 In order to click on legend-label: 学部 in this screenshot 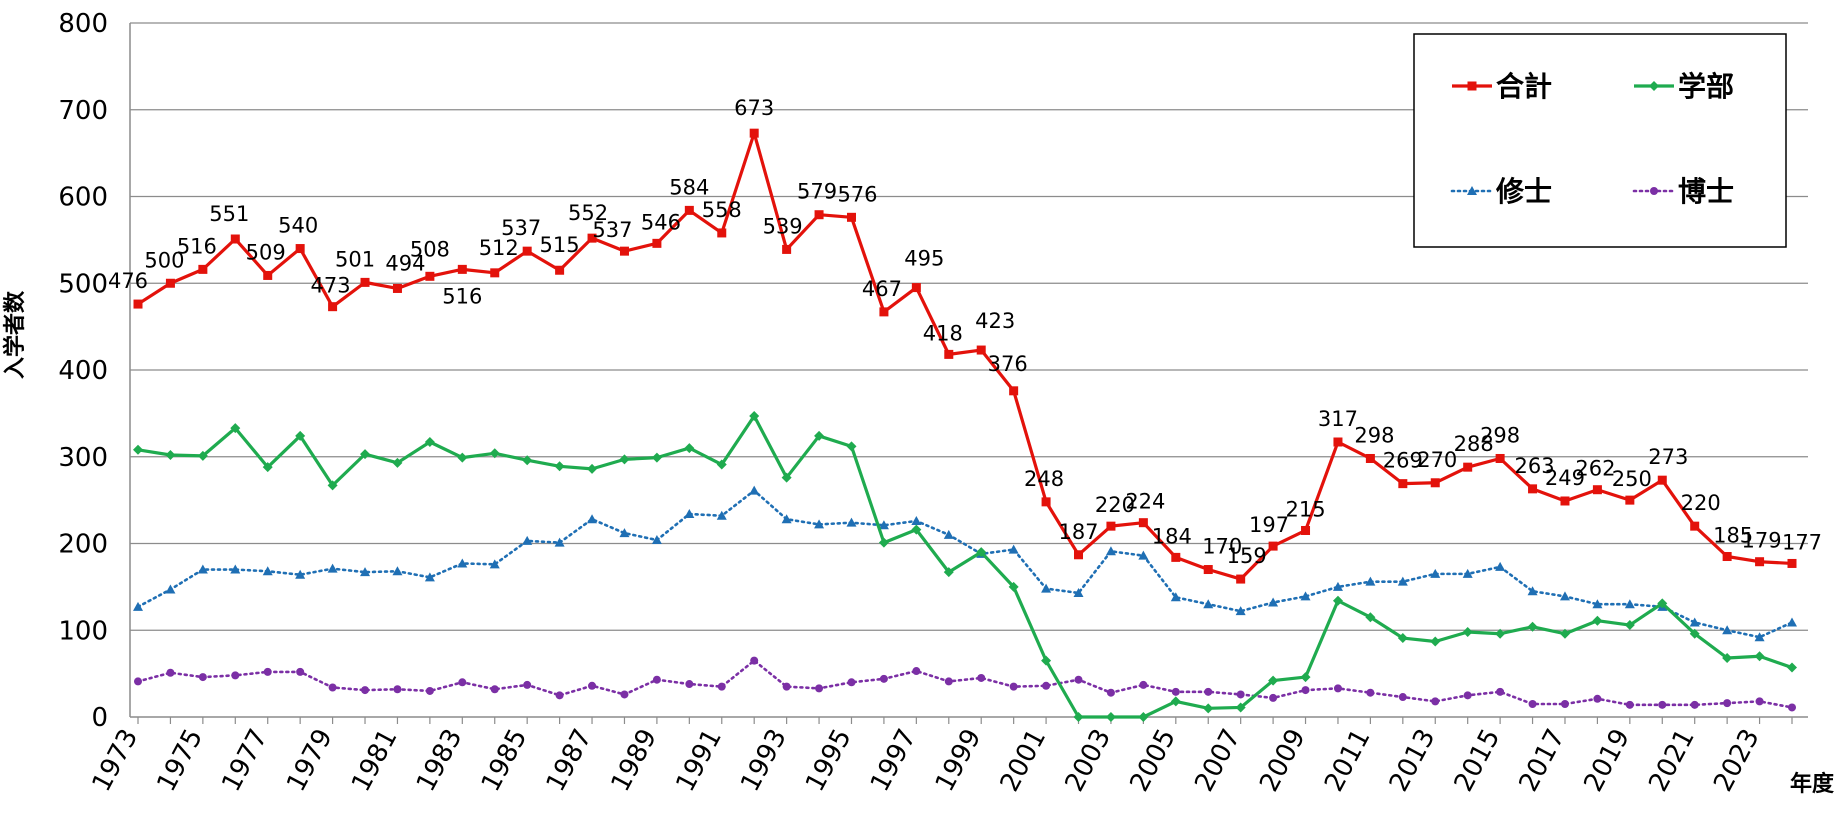, I will do `click(1706, 86)`.